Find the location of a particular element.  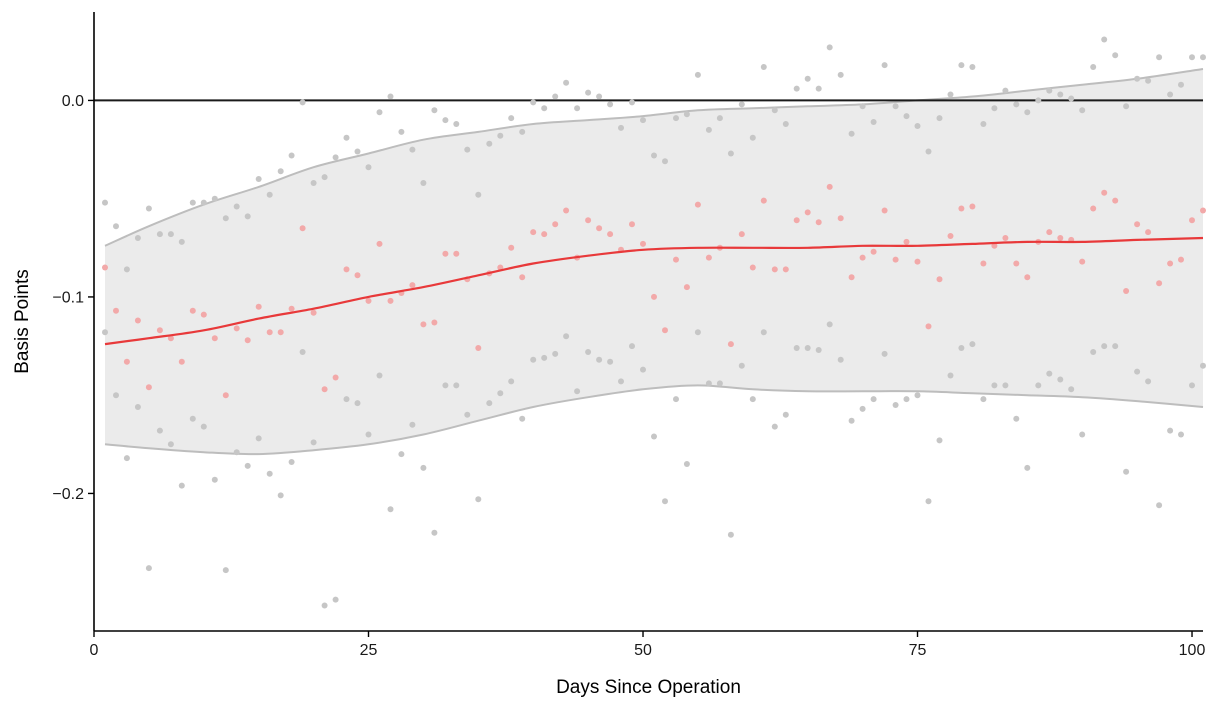

y-tick-label: 0.0 is located at coordinates (73, 101).